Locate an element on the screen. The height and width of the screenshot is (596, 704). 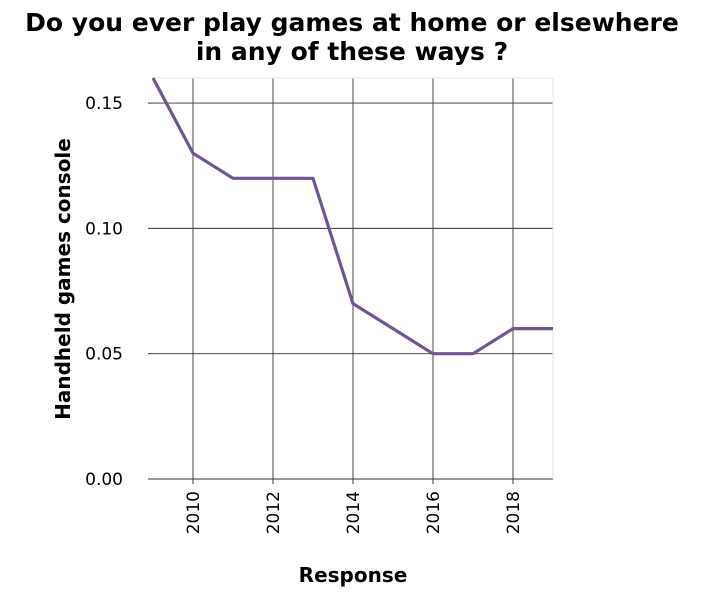
x-axis-ticks: 2010 2012 2014 2016 2018 is located at coordinates (354, 506).